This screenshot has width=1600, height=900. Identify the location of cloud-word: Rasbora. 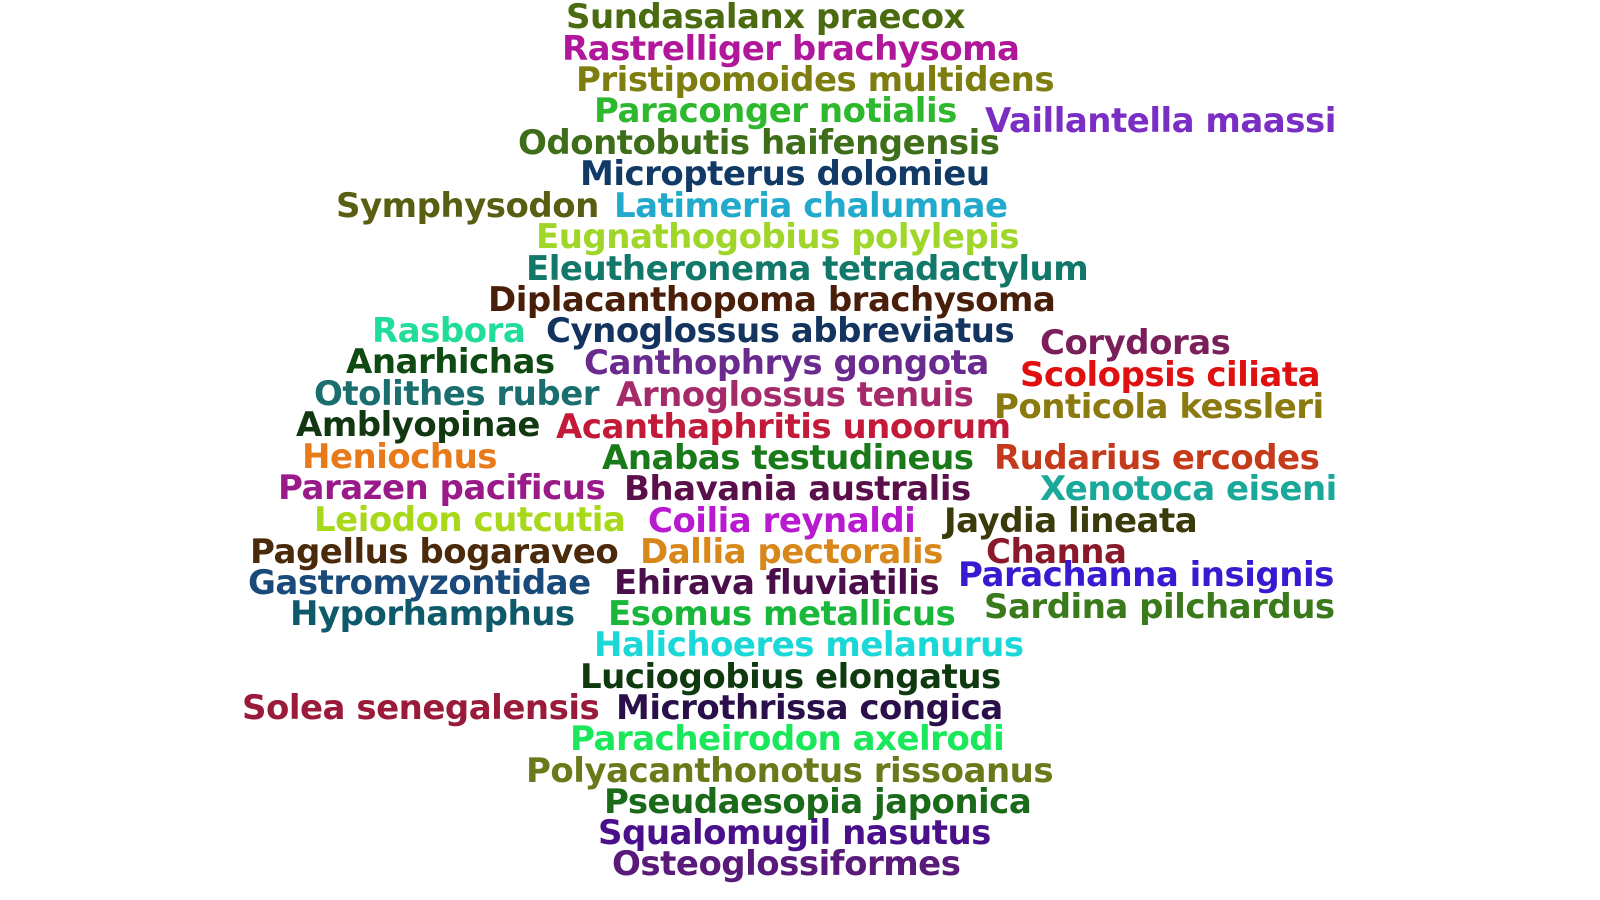
(449, 331).